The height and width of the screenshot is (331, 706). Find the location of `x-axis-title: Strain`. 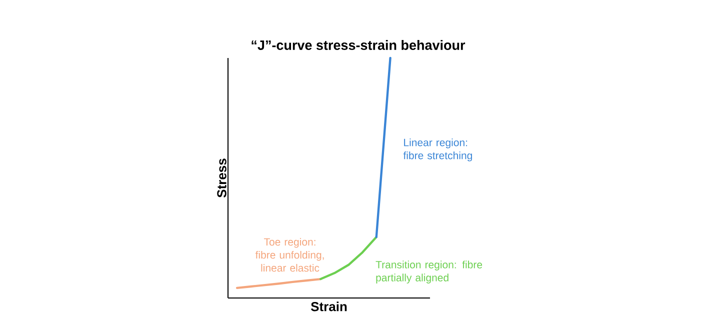

x-axis-title: Strain is located at coordinates (328, 307).